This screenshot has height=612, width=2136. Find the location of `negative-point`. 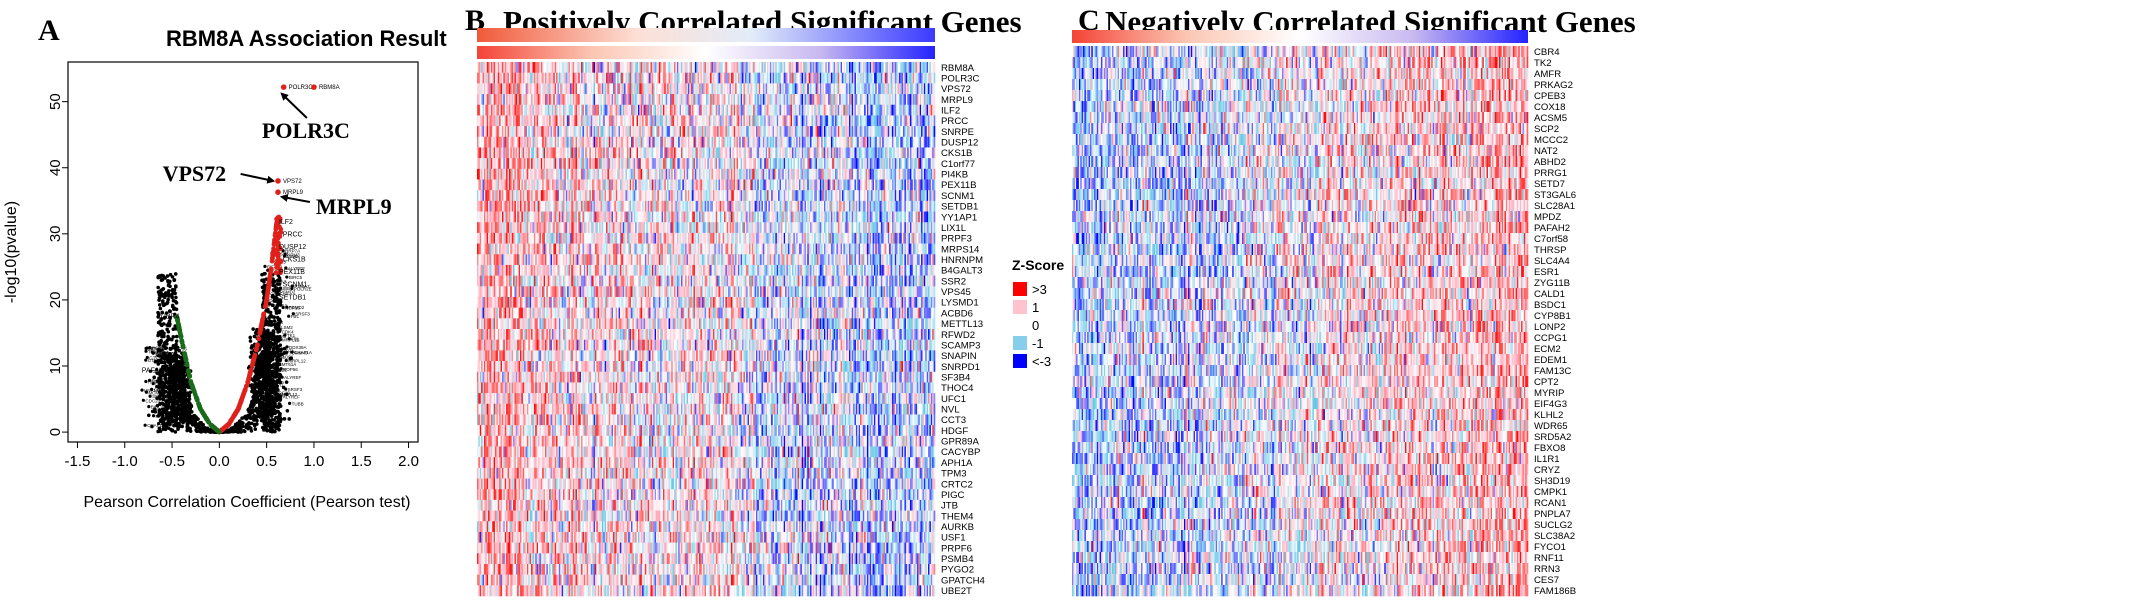

negative-point is located at coordinates (182, 342).